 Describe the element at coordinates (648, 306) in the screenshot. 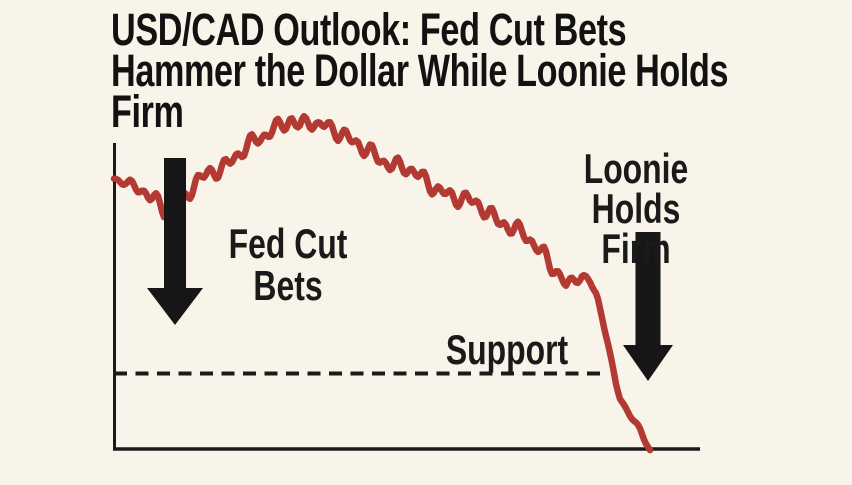

I see `loonie-down-arrow-icon` at that location.